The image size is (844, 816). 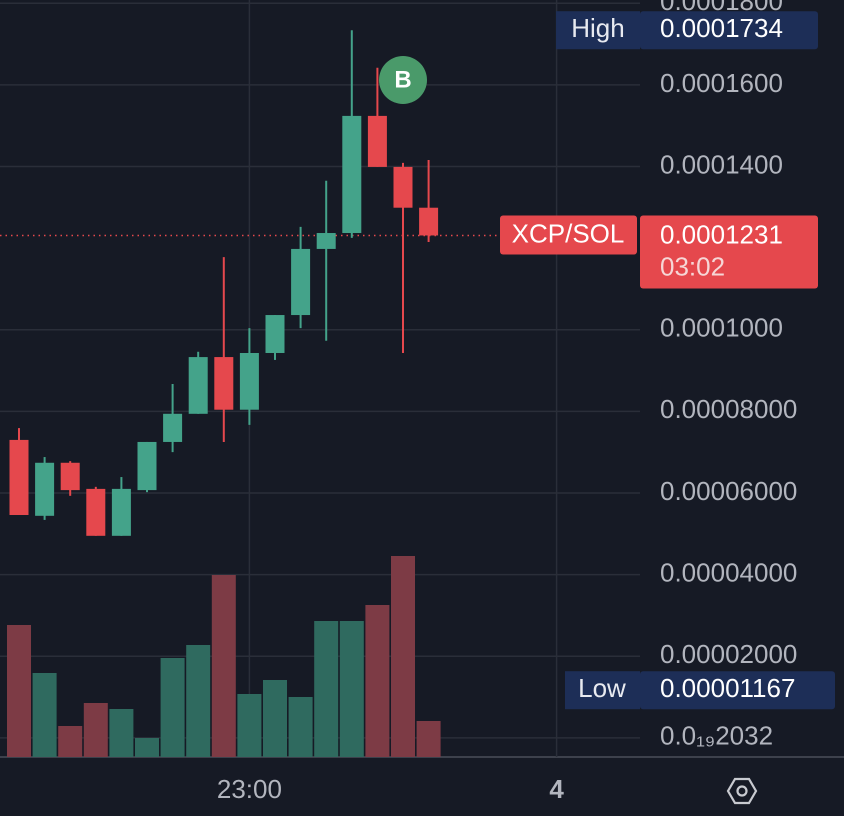 What do you see at coordinates (692, 266) in the screenshot?
I see `countdown: 03:02` at bounding box center [692, 266].